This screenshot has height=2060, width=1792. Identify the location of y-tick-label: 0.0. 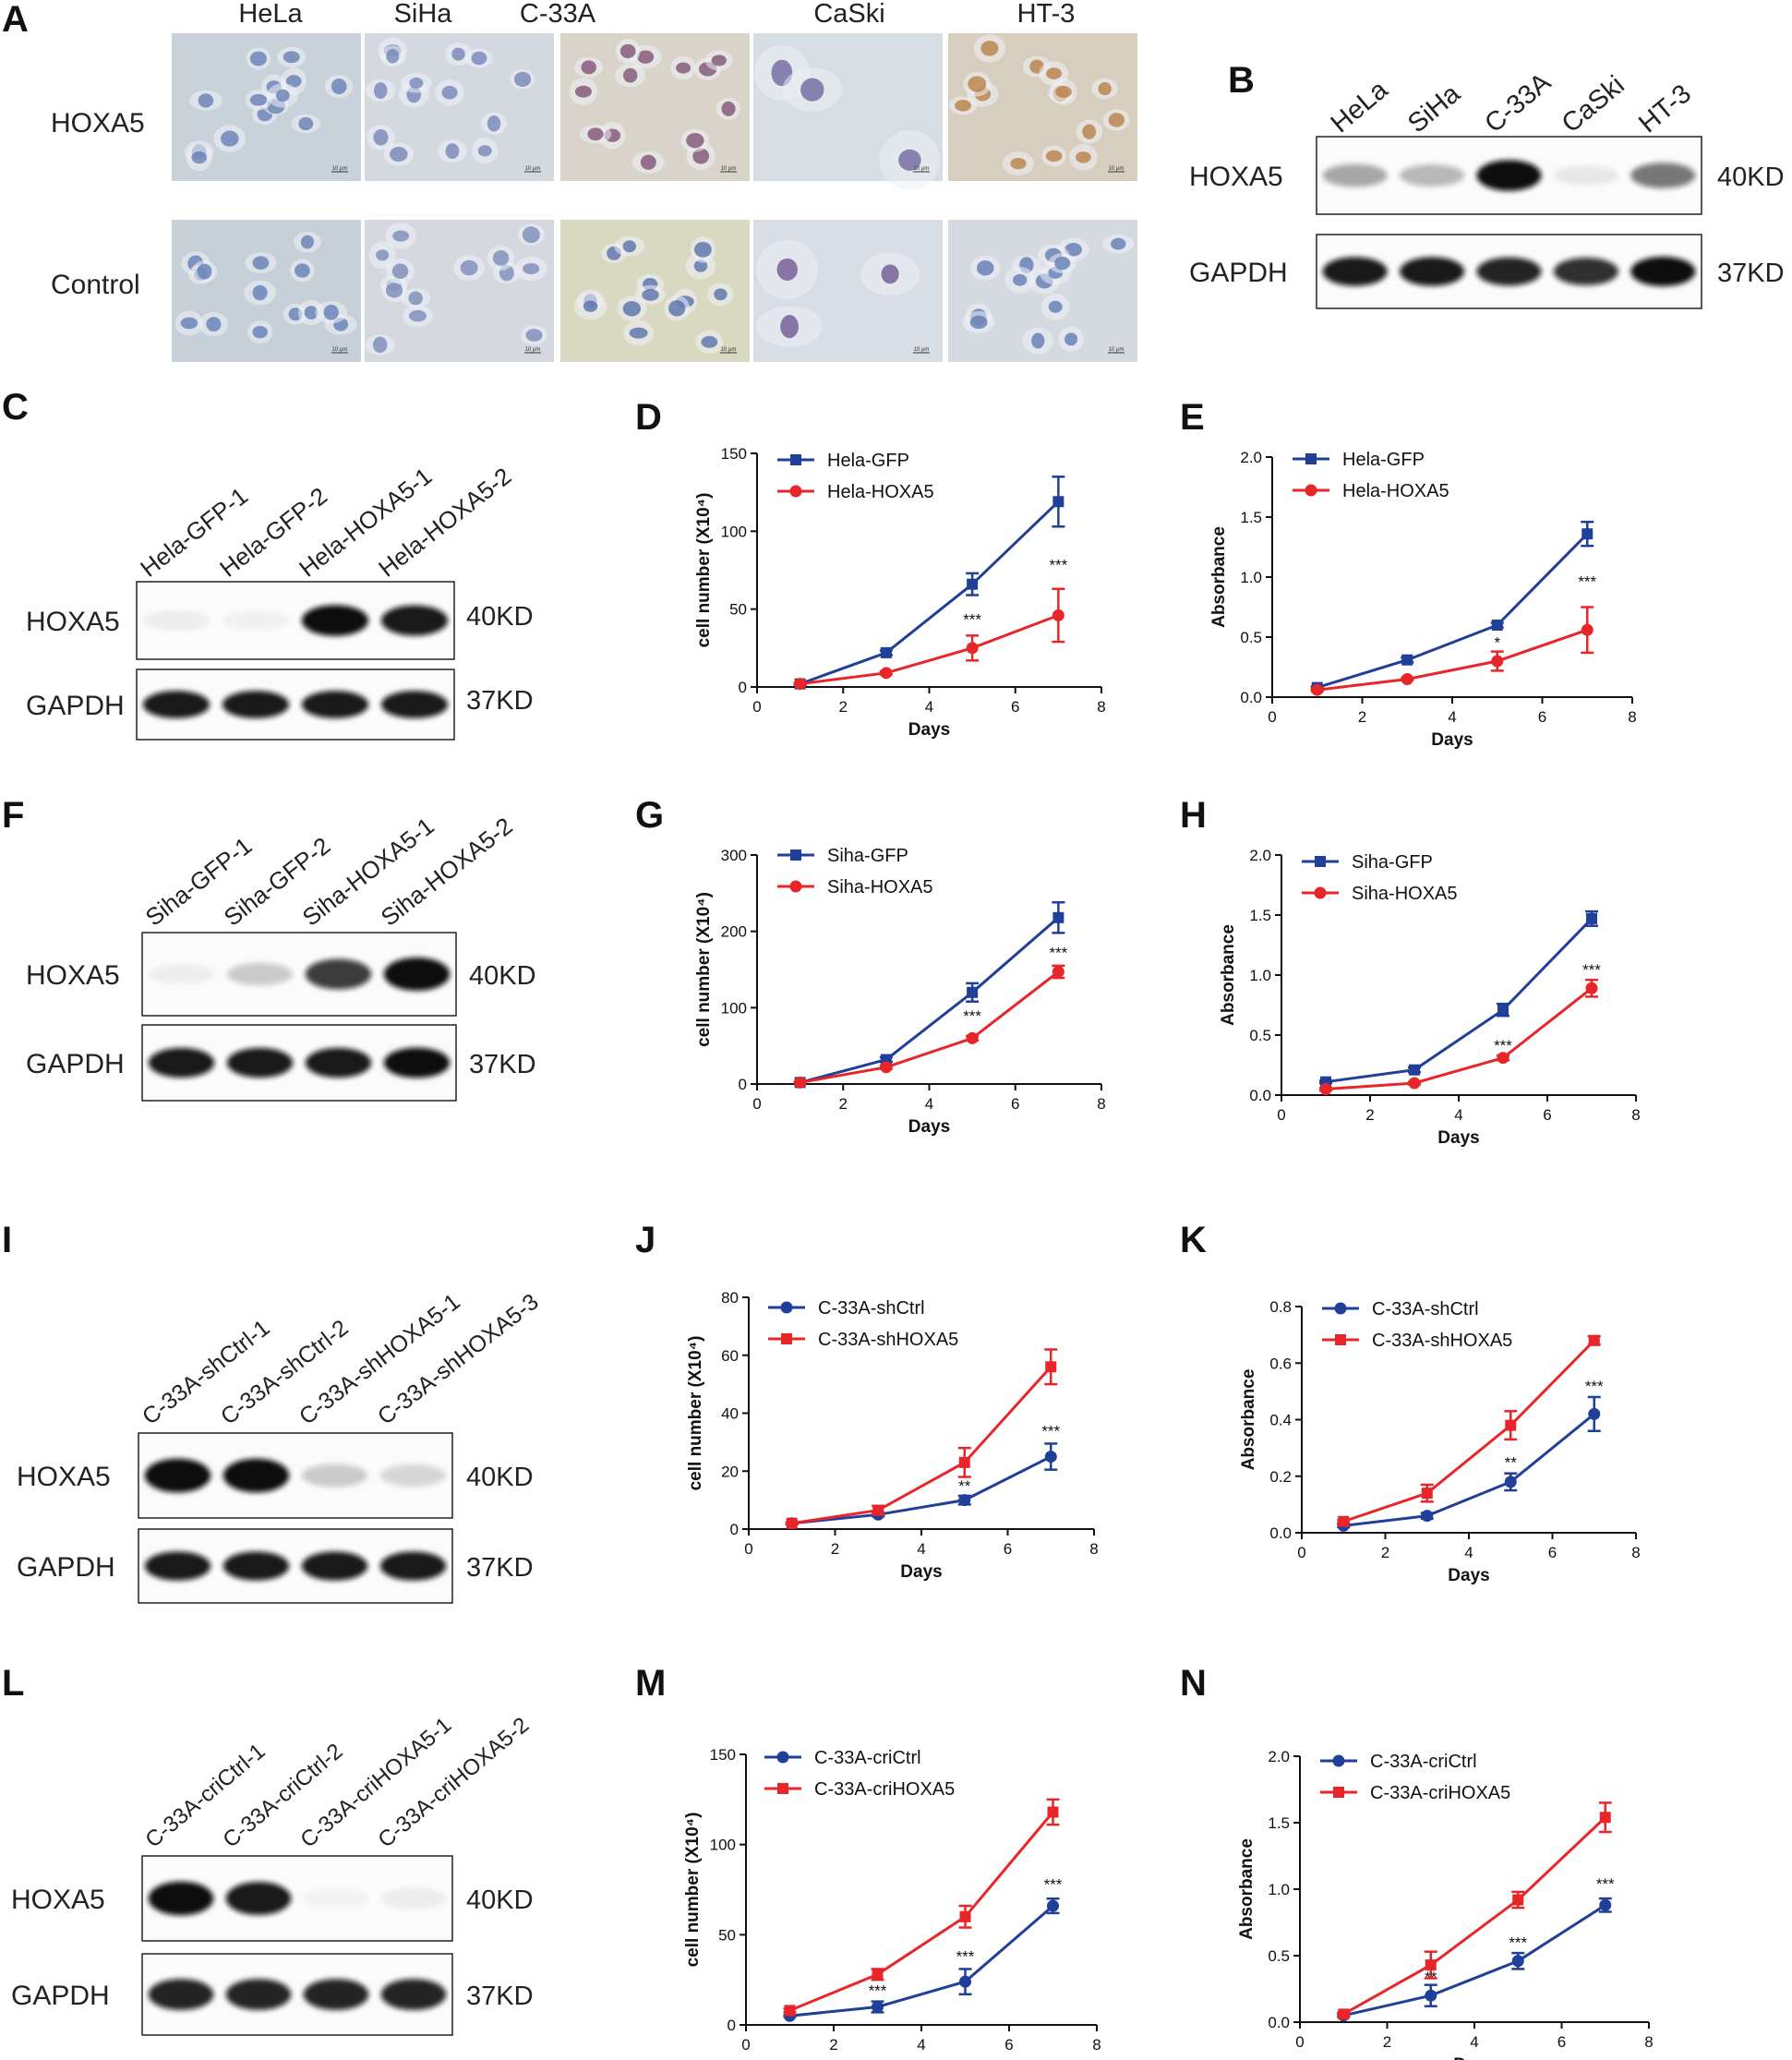
(1280, 1533).